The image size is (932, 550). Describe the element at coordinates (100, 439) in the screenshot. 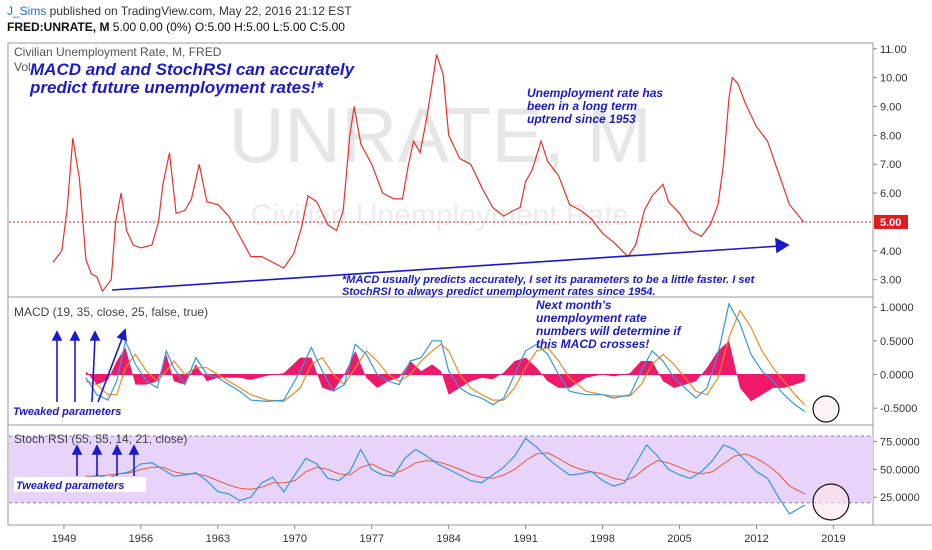

I see `stoch-pane-title: Stoch RSI (55, 55, 14, 21, close)` at that location.